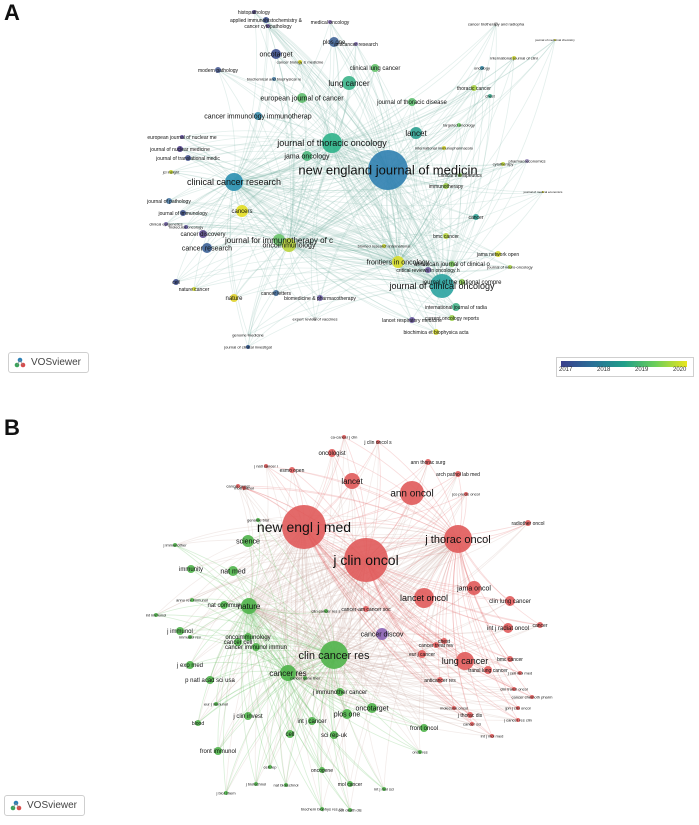 The width and height of the screenshot is (699, 825). I want to click on node-j-clin-oncol-s, so click(378, 442).